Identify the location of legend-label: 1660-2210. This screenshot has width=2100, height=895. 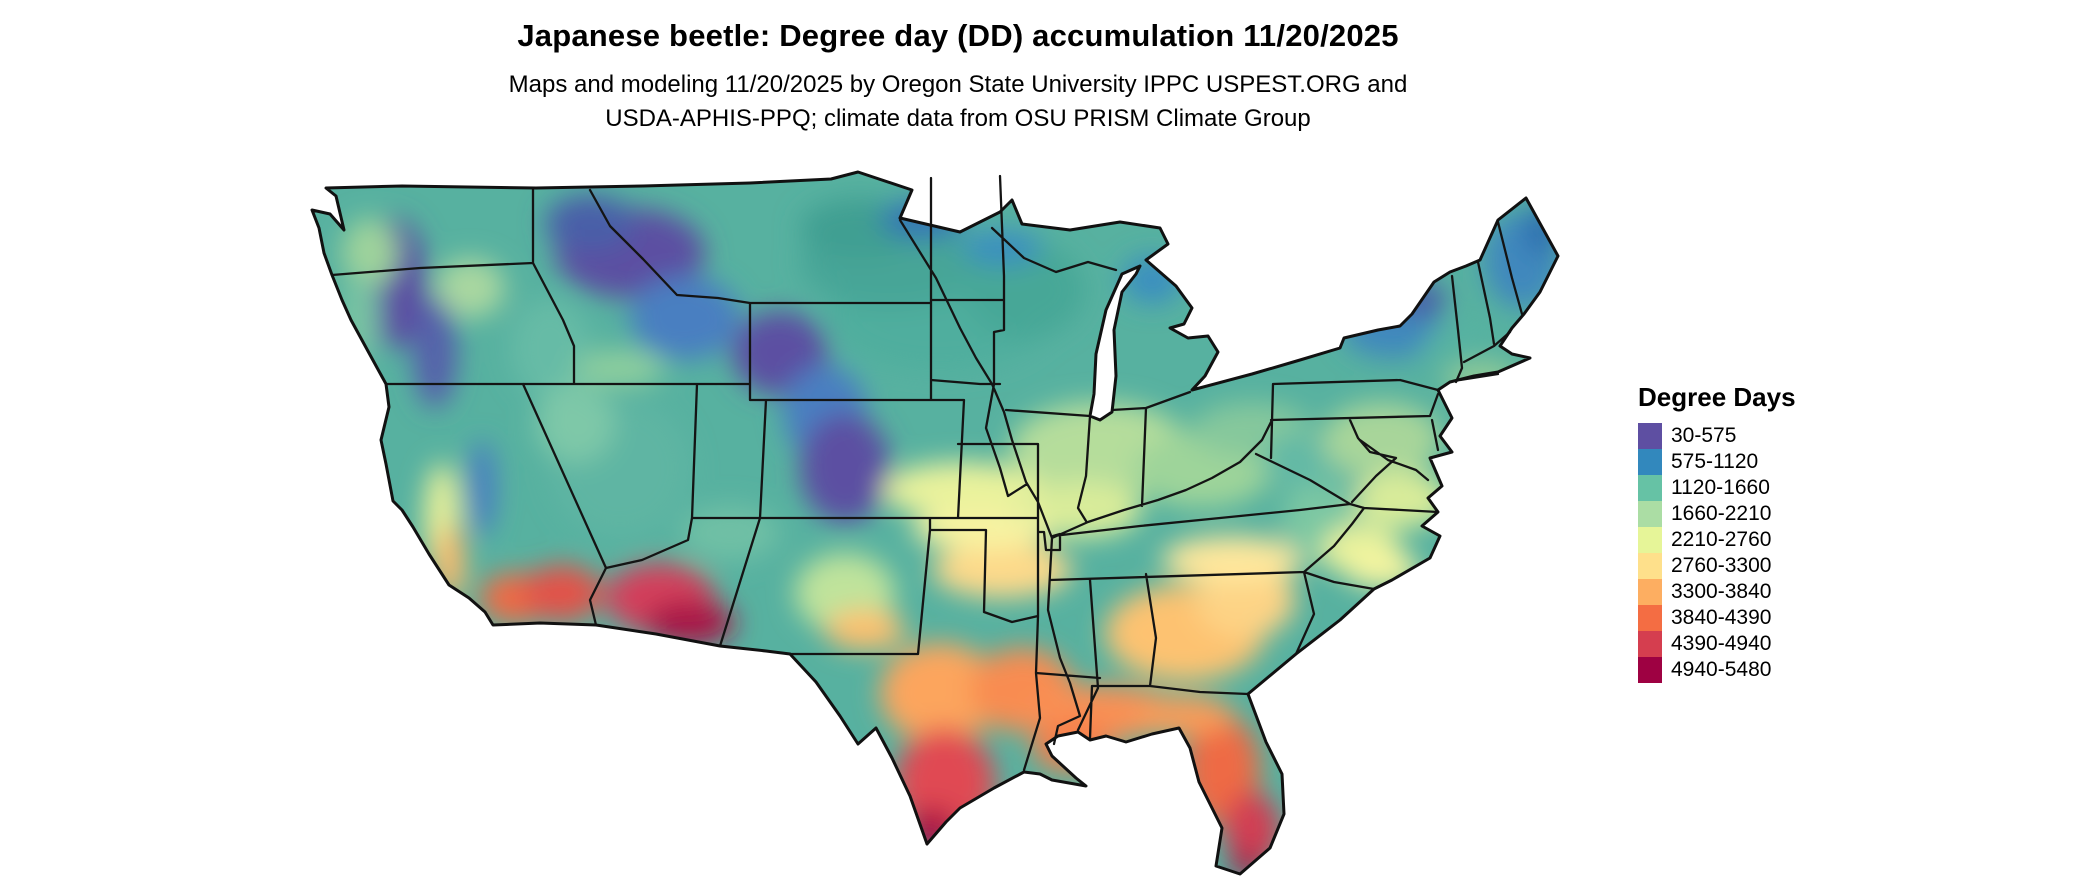
(1721, 513).